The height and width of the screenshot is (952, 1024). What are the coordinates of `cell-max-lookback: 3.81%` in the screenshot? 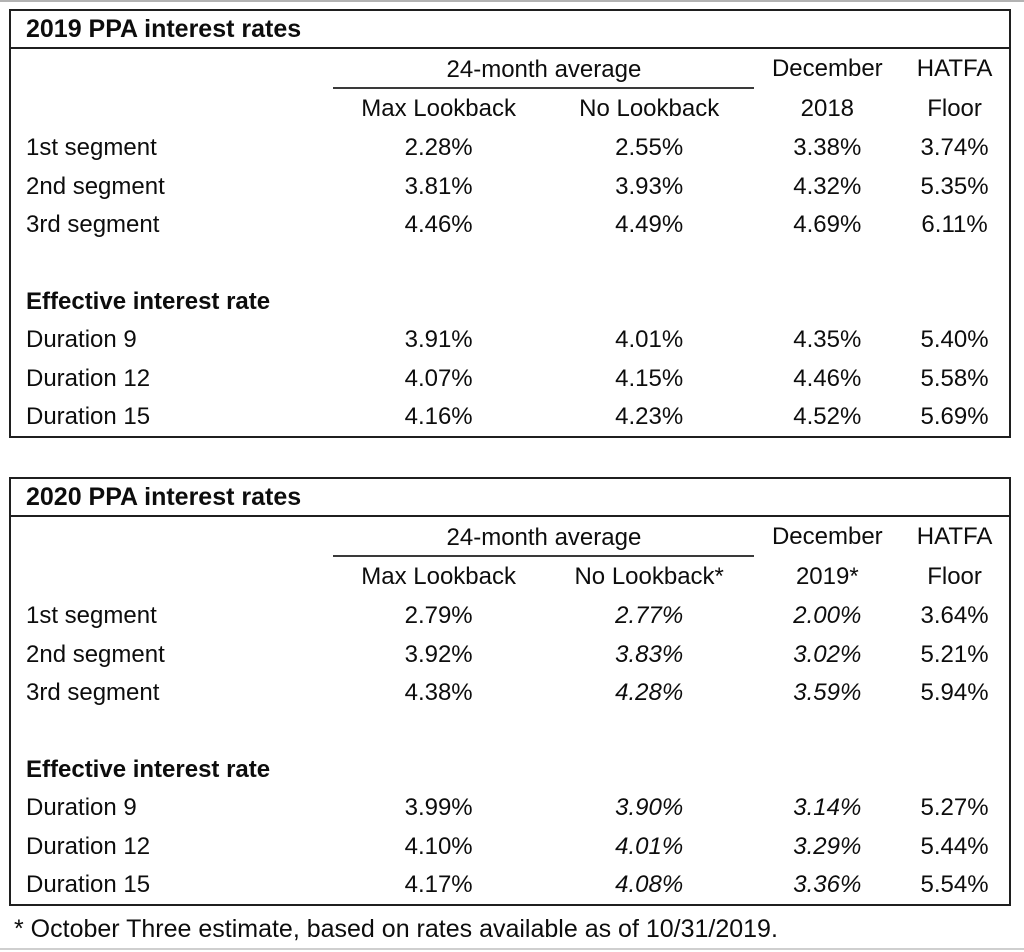 It's located at (438, 186).